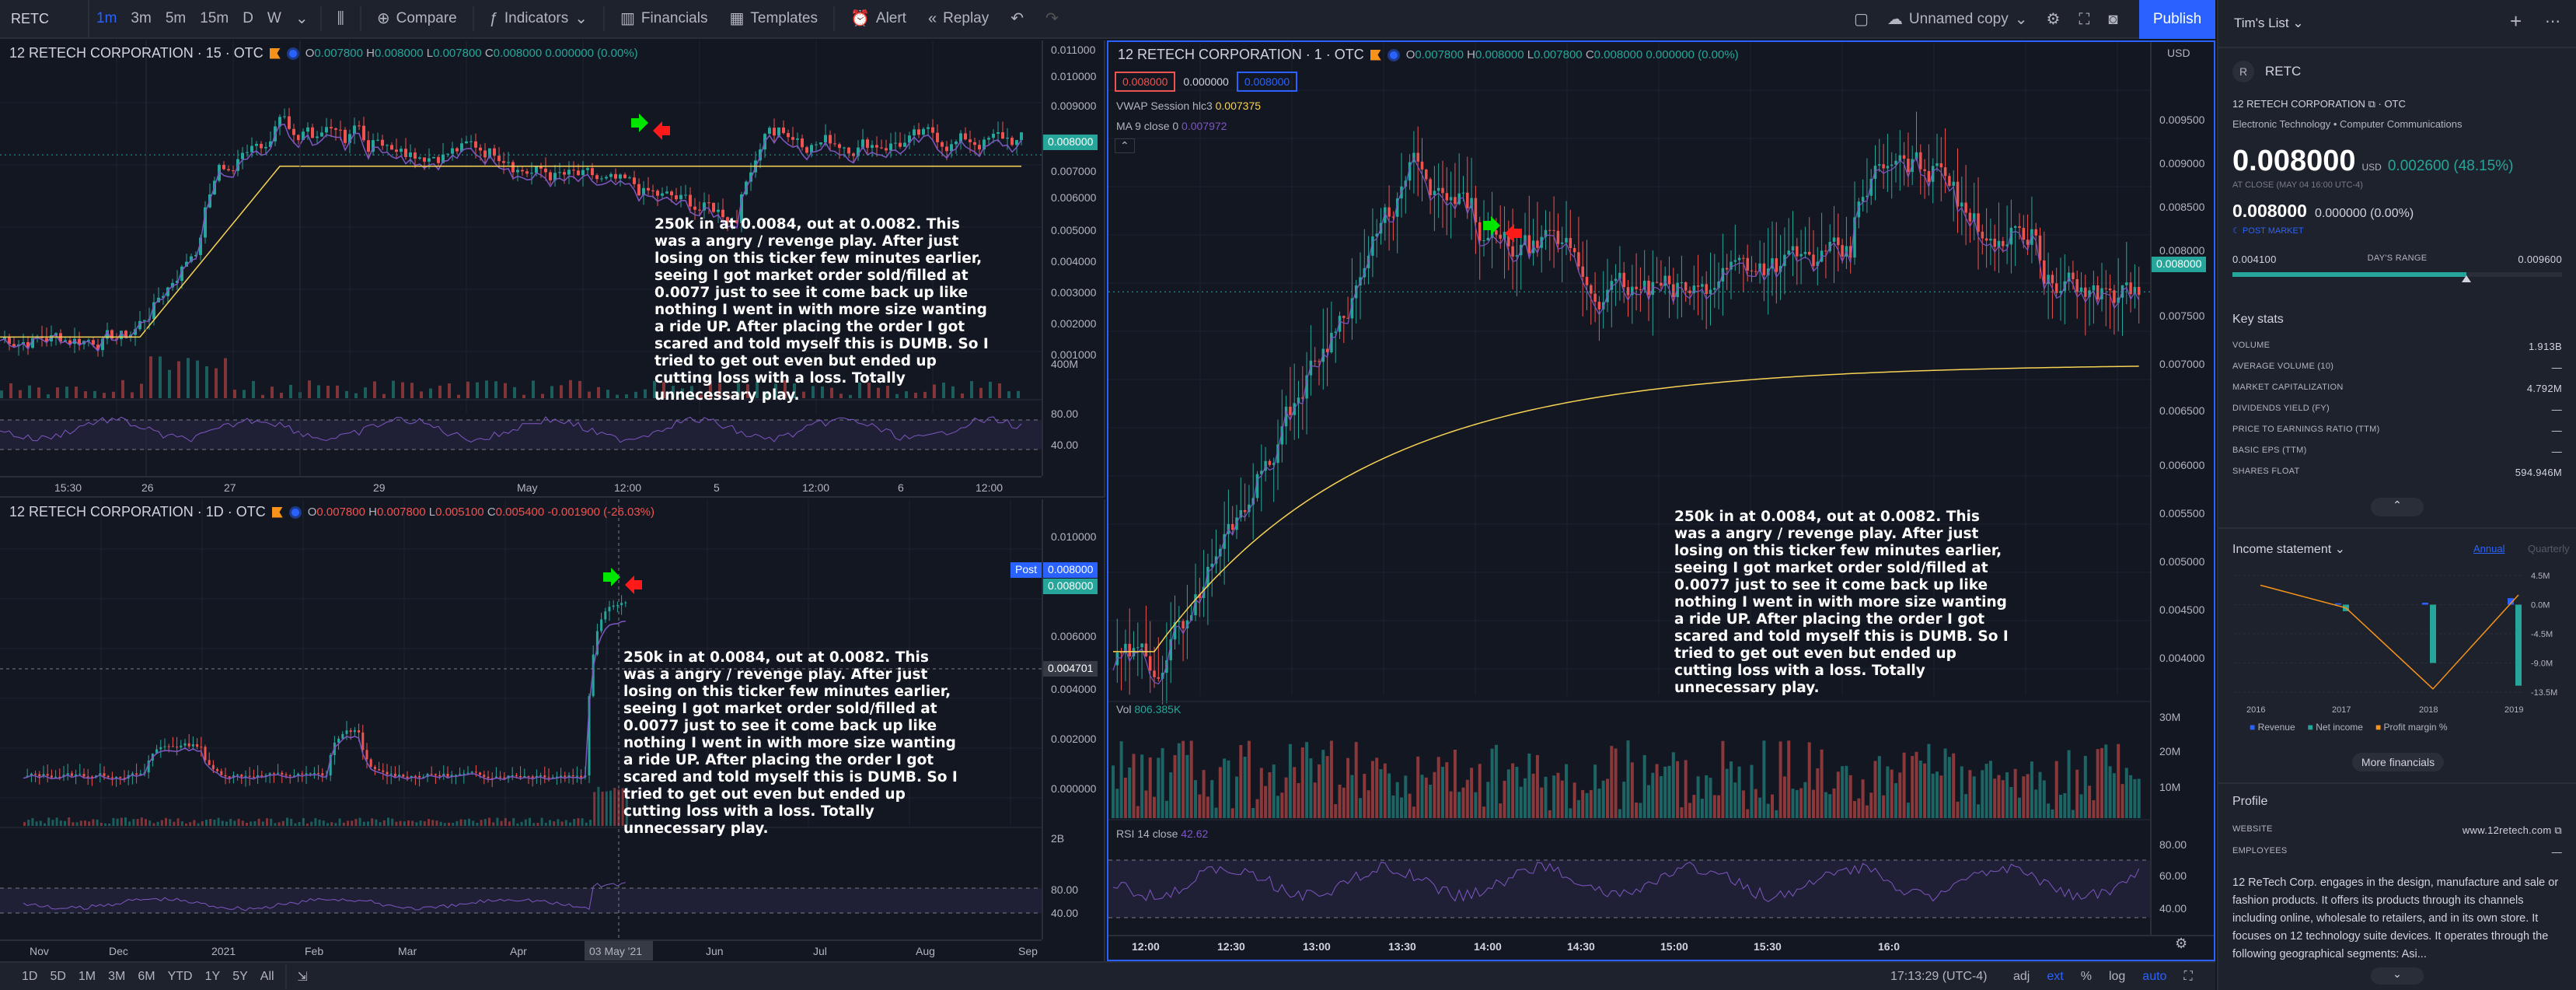 This screenshot has height=990, width=2576. What do you see at coordinates (2489, 548) in the screenshot?
I see `annual-tab: Annual` at bounding box center [2489, 548].